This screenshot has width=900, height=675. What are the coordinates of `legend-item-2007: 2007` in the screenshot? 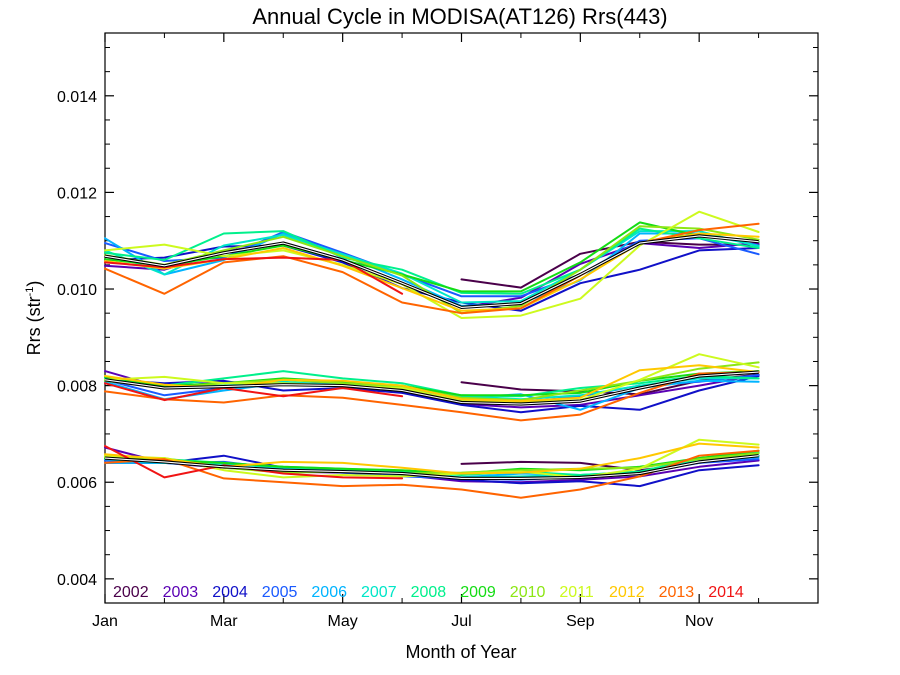 It's located at (379, 592).